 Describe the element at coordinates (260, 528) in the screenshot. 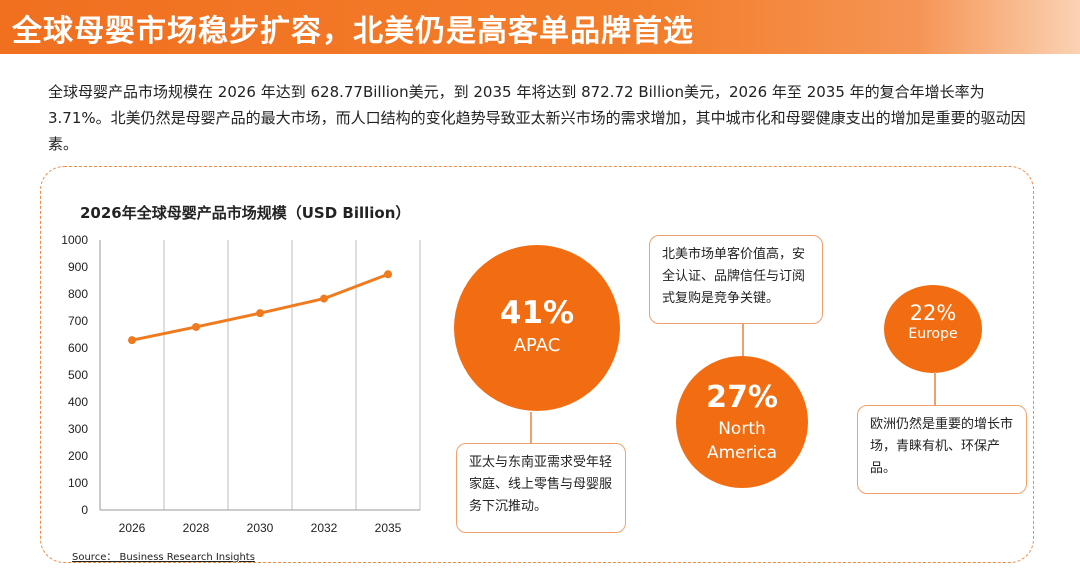

I see `x-tick-label: 2030` at that location.